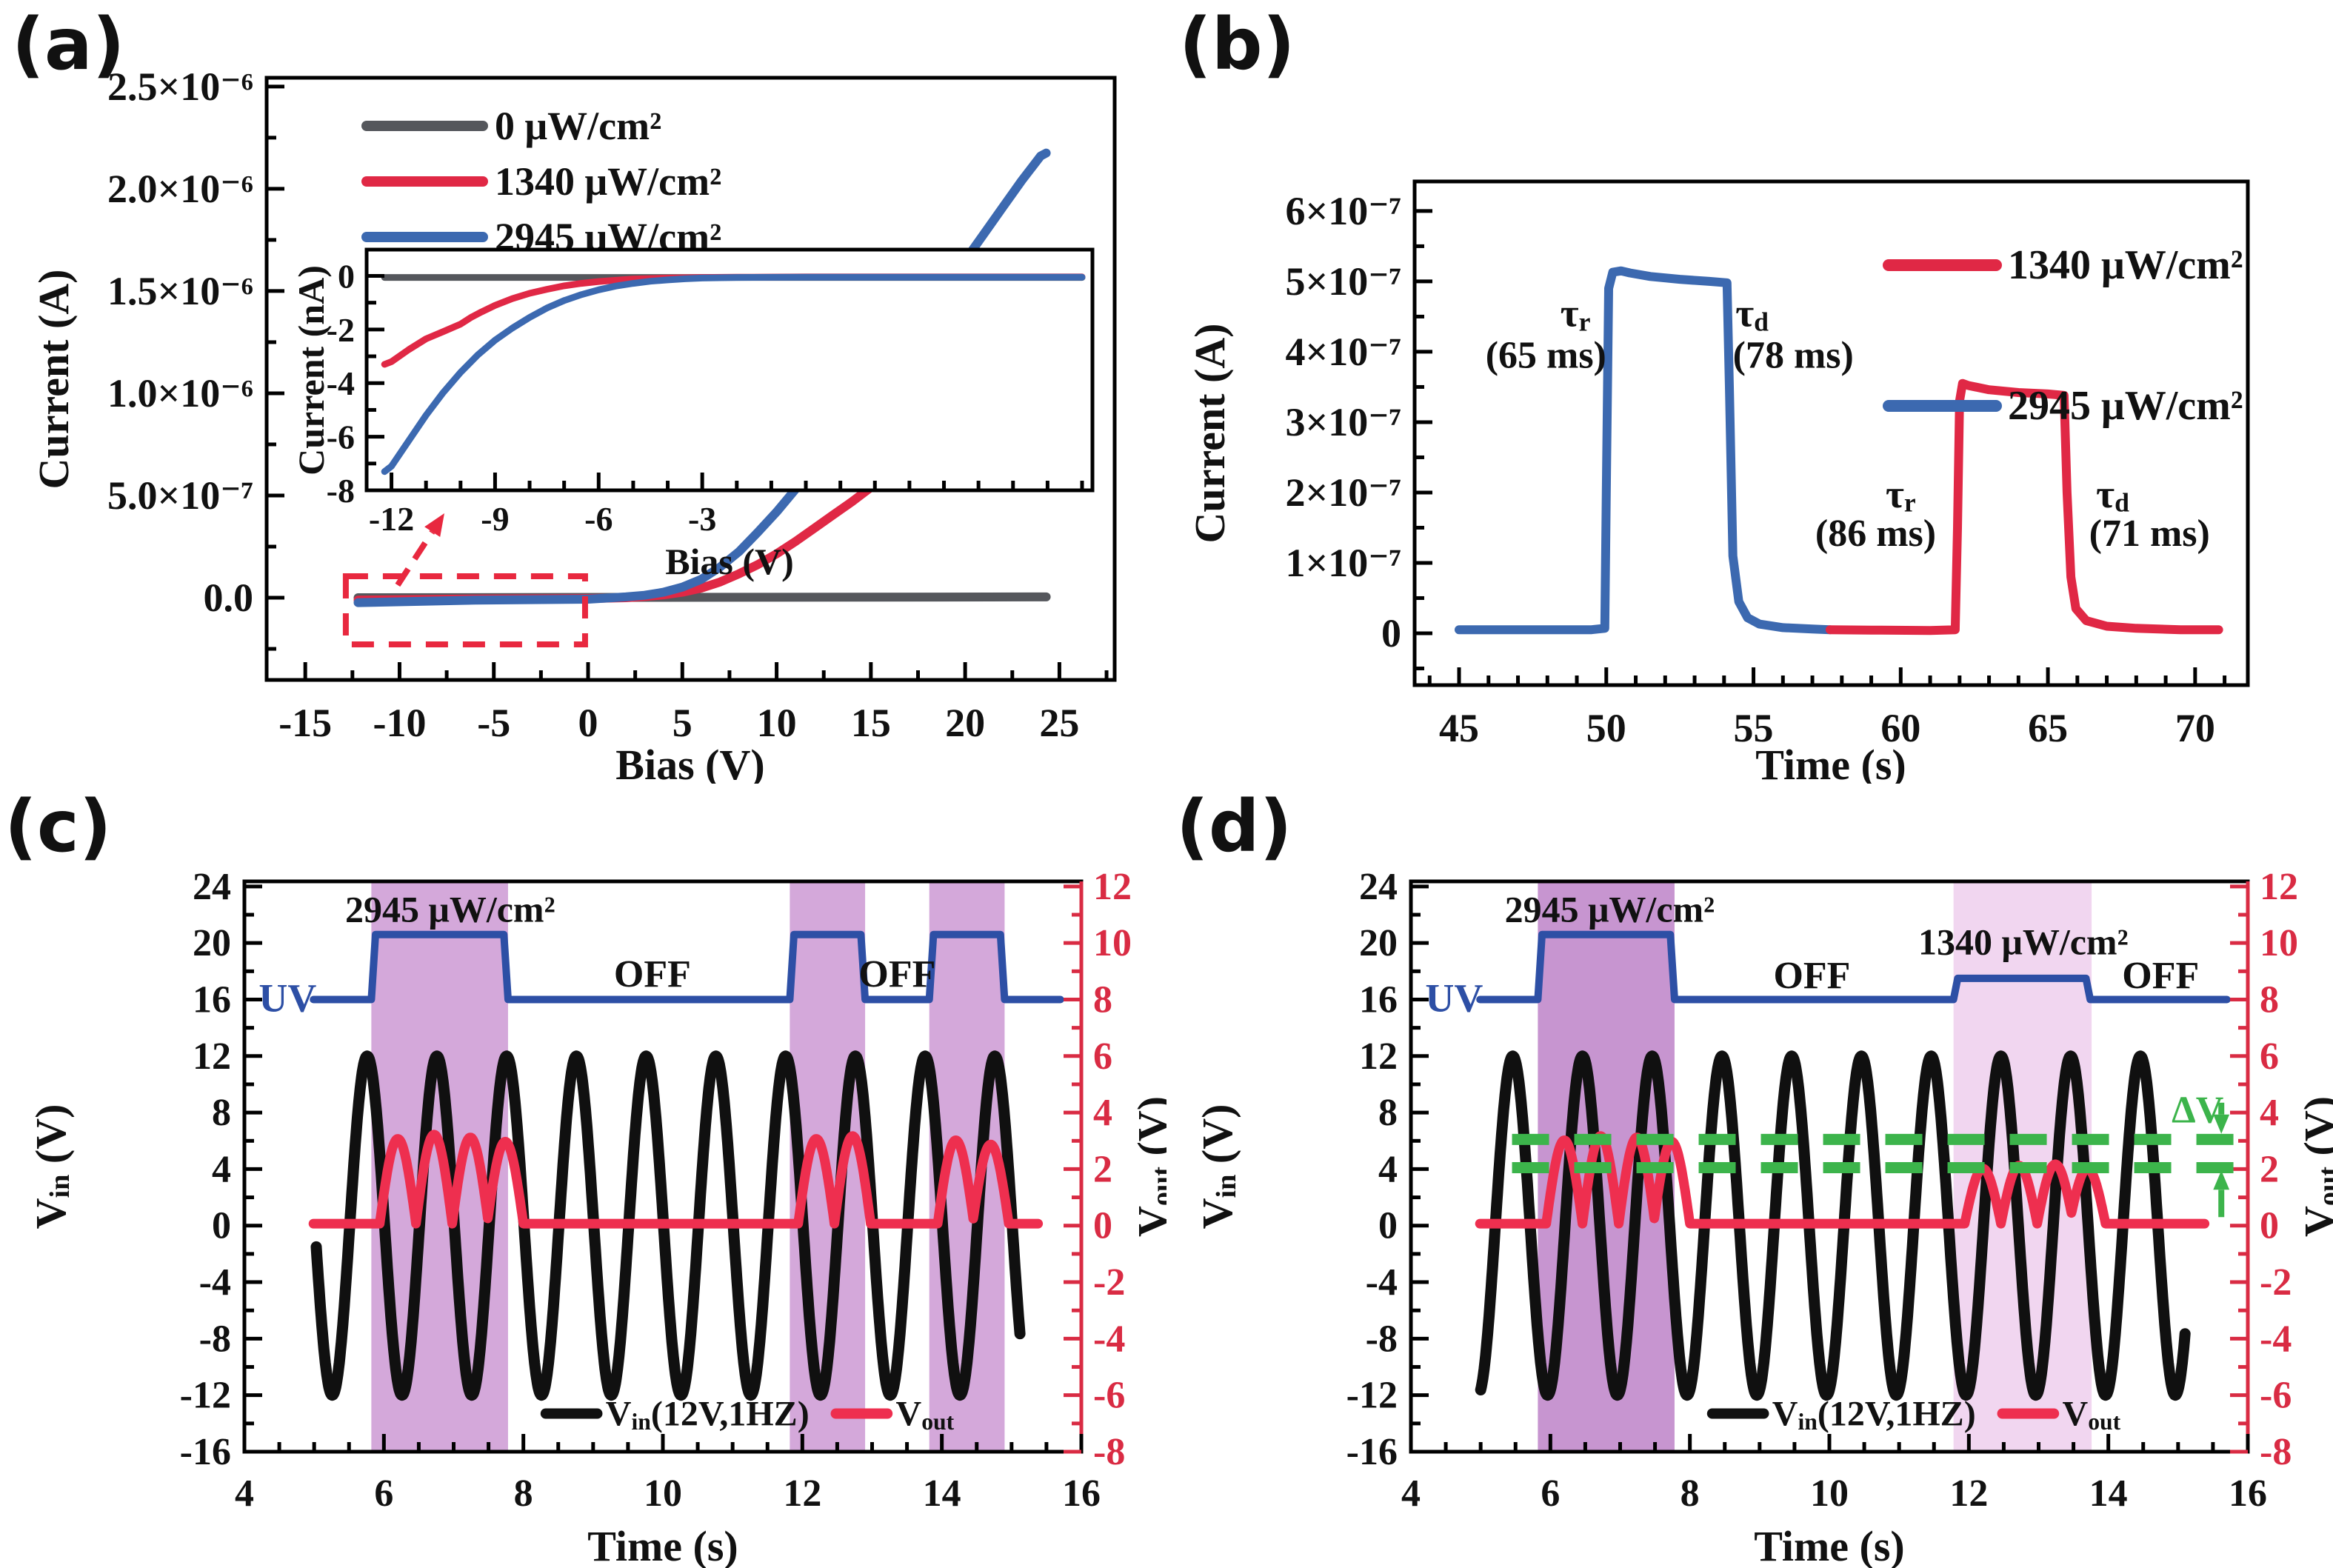 This screenshot has width=2333, height=1568. What do you see at coordinates (2149, 534) in the screenshot?
I see `svg-text: (71 ms)` at bounding box center [2149, 534].